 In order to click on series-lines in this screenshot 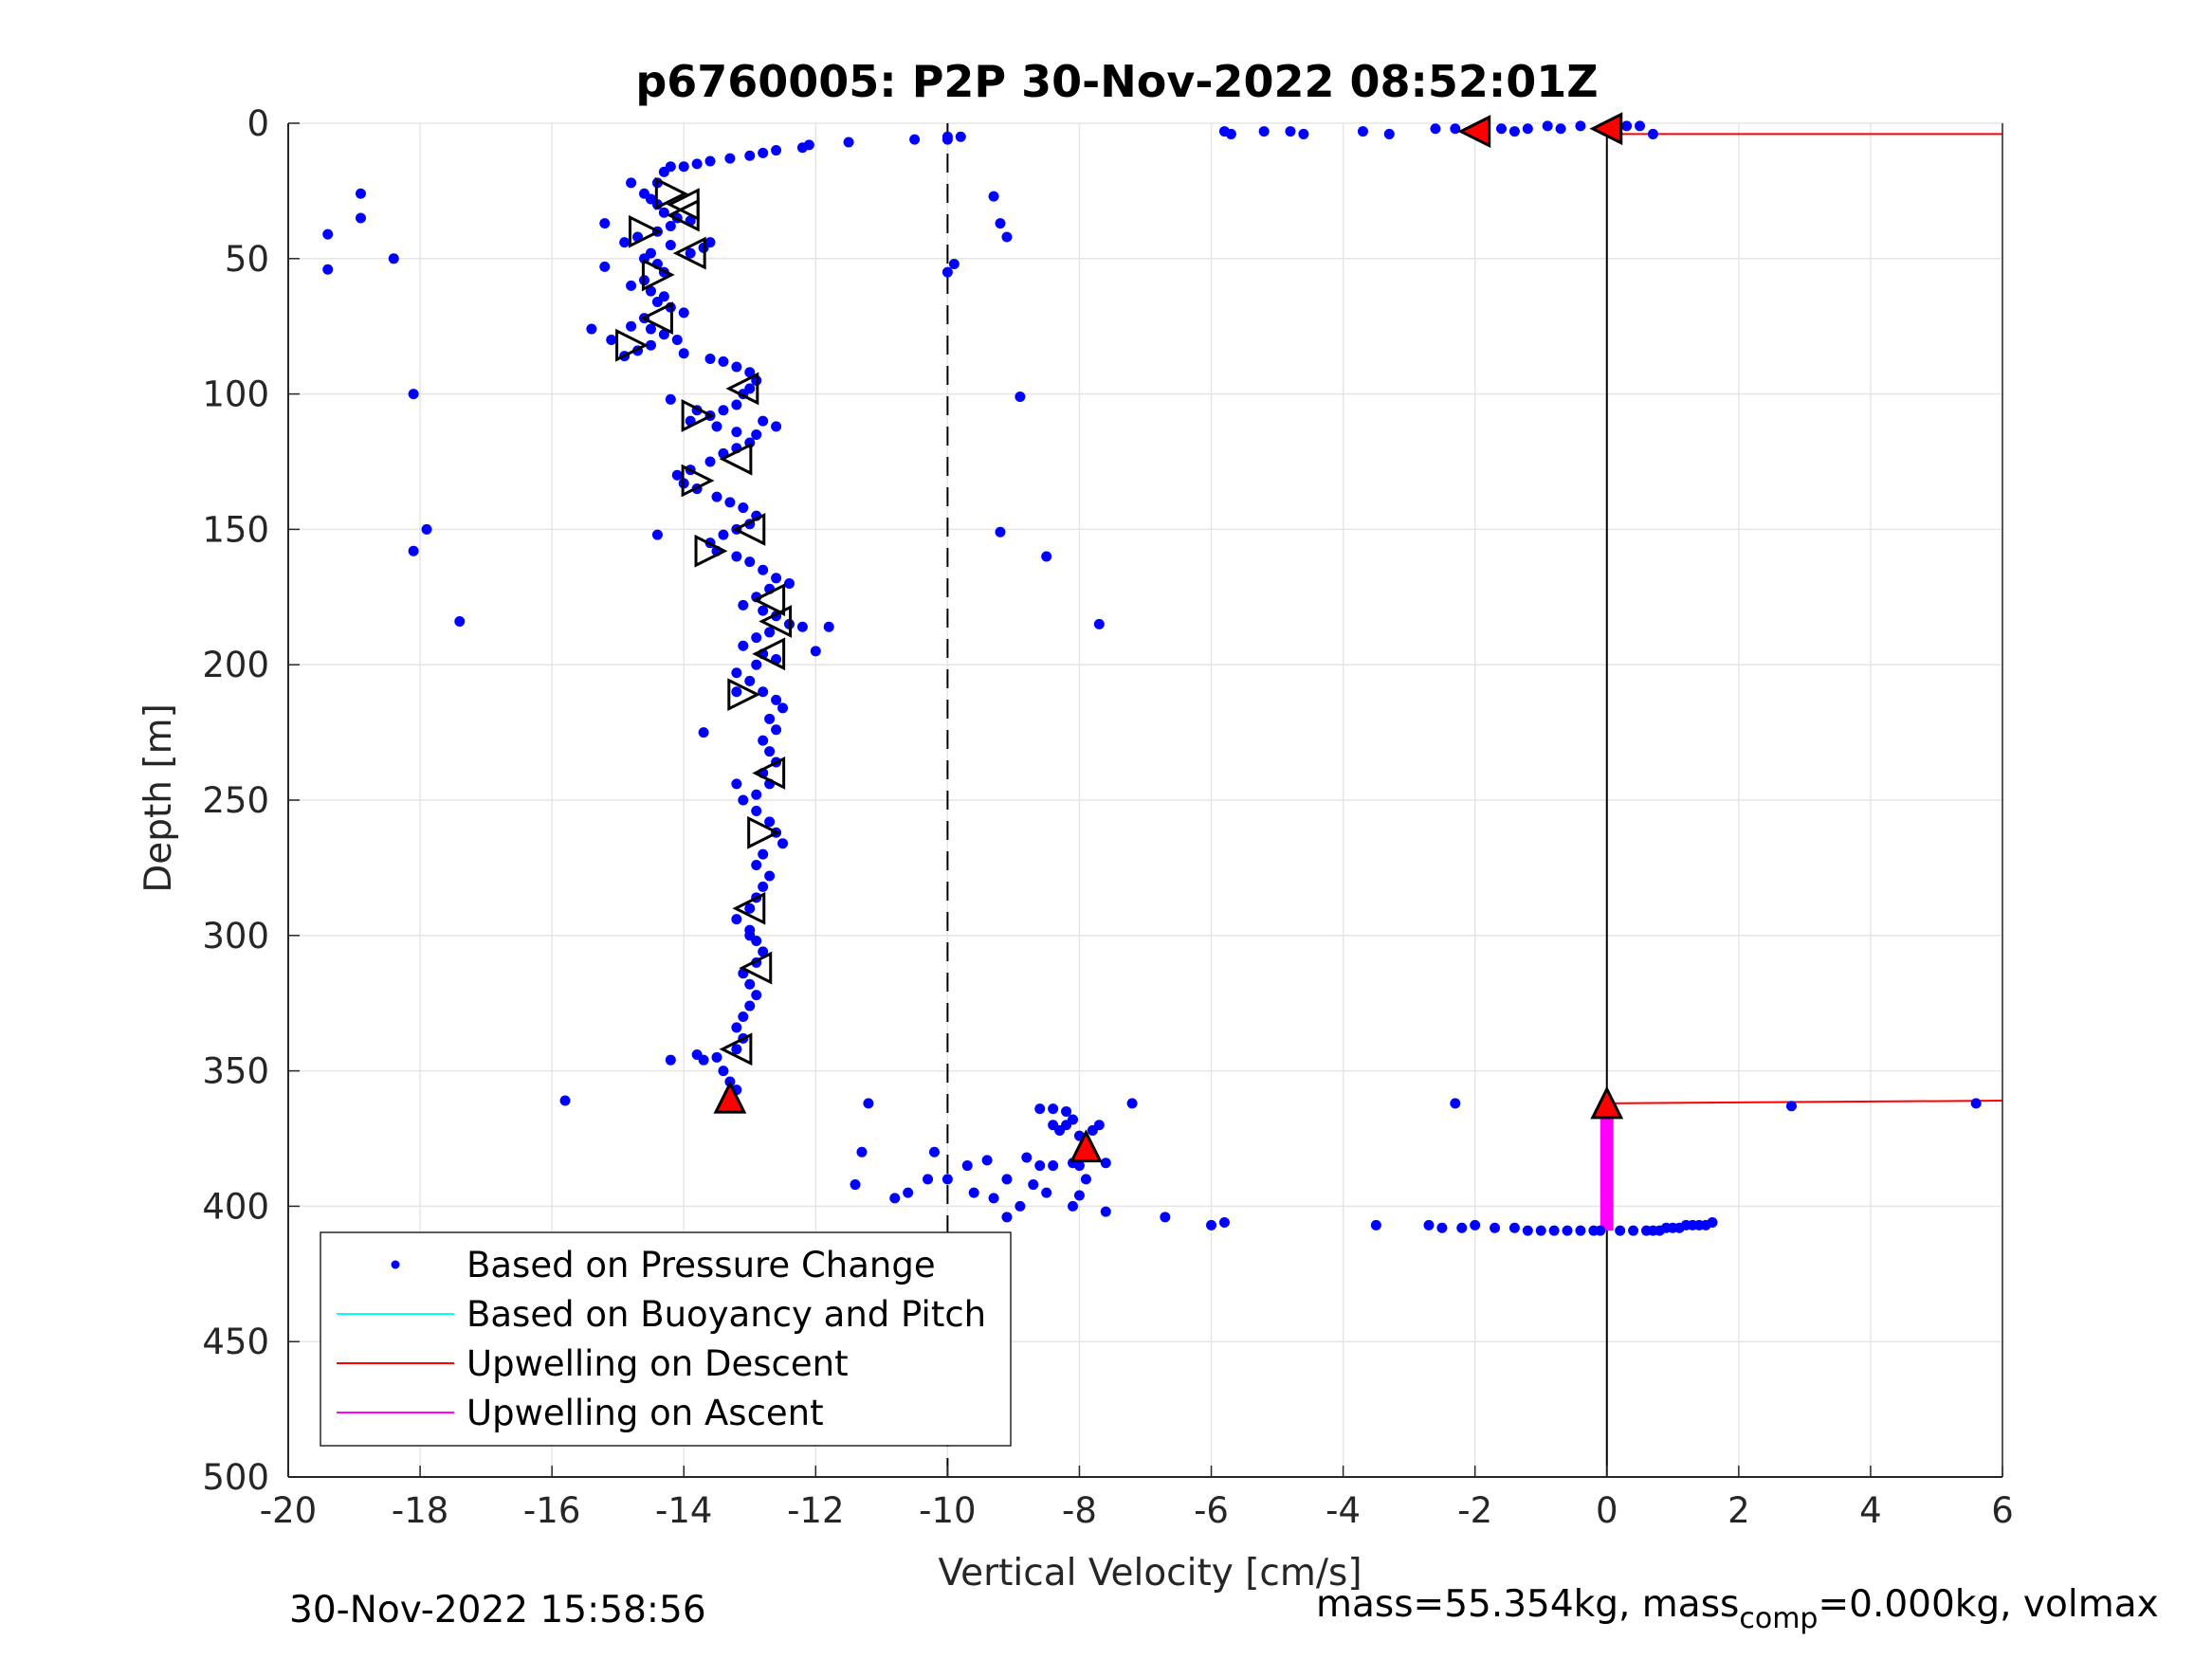, I will do `click(1801, 682)`.